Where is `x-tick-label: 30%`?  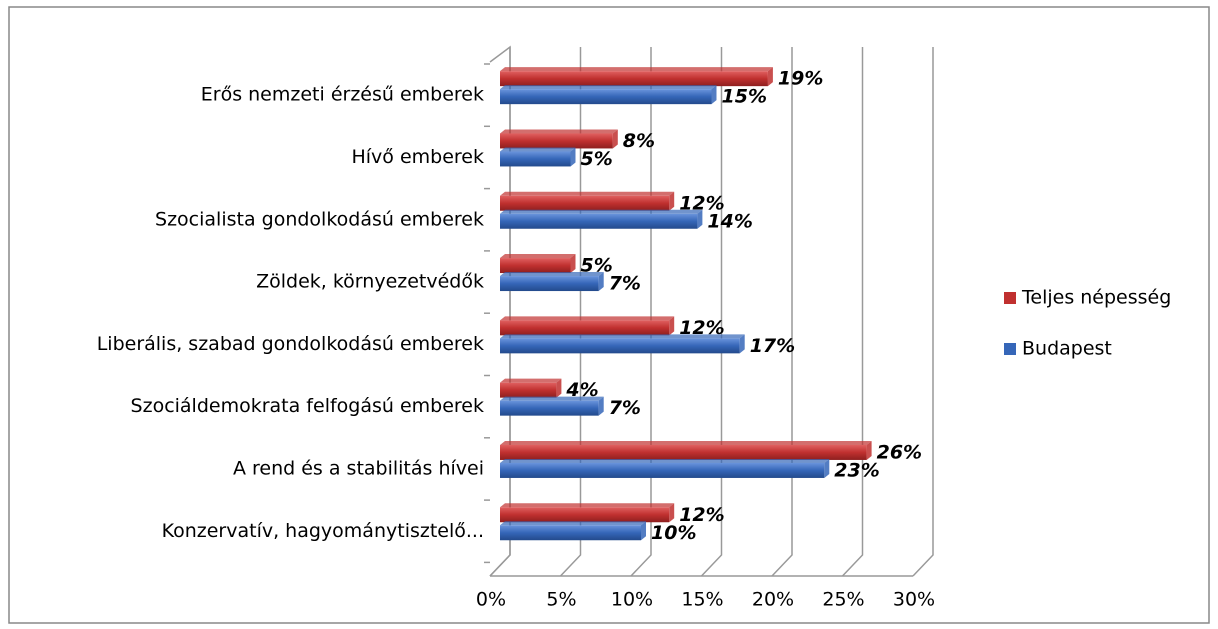 x-tick-label: 30% is located at coordinates (914, 600).